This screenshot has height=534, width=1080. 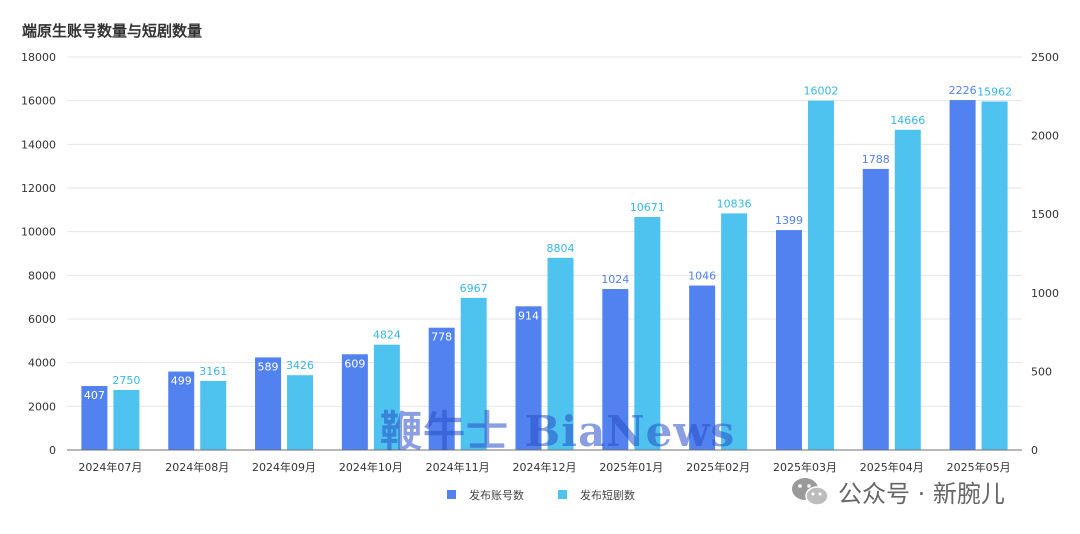 What do you see at coordinates (284, 467) in the screenshot?
I see `x-tick-label: 2024年09月` at bounding box center [284, 467].